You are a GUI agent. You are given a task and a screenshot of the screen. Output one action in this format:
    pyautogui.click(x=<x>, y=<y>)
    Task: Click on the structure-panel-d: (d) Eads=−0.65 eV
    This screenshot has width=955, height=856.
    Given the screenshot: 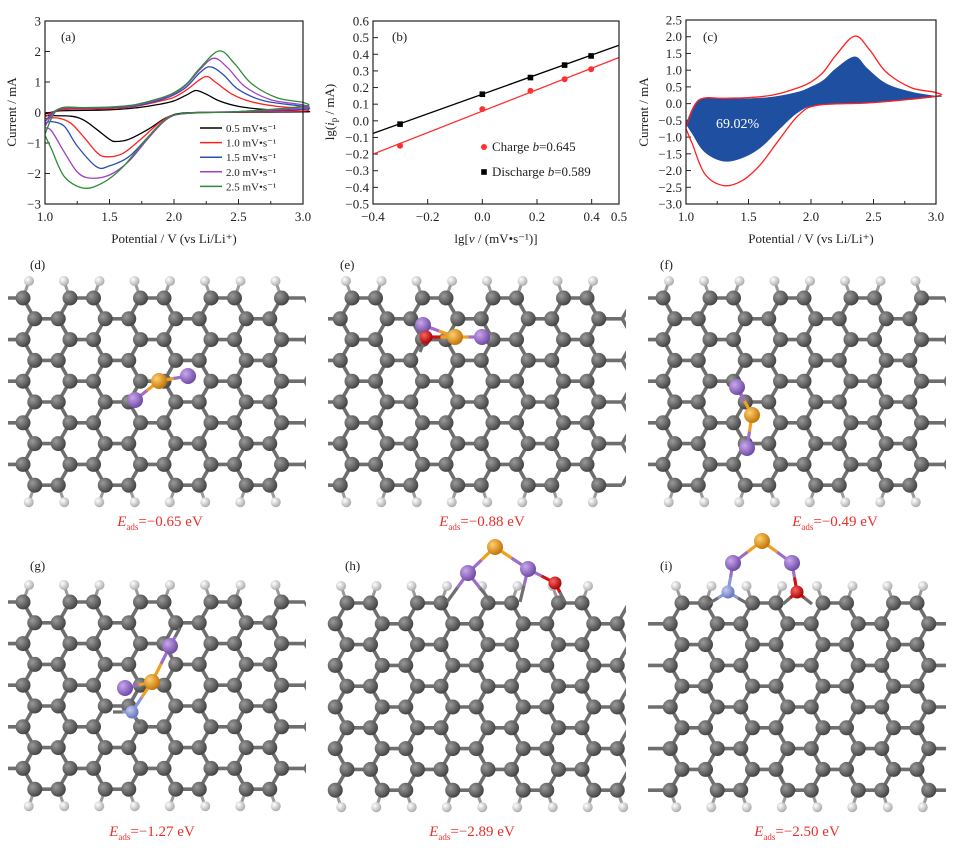 What is the action you would take?
    pyautogui.click(x=157, y=394)
    